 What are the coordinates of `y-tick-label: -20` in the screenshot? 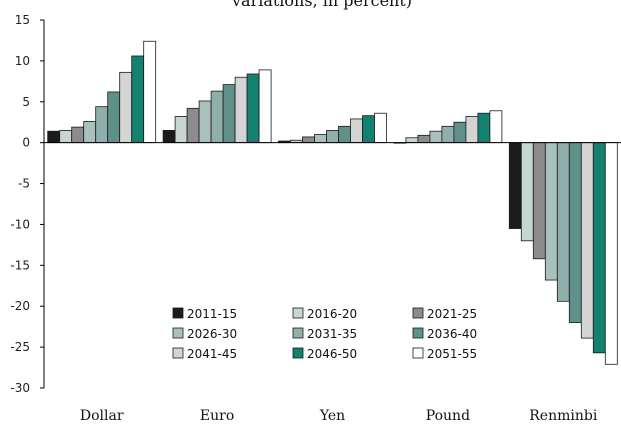 It's located at (20, 306).